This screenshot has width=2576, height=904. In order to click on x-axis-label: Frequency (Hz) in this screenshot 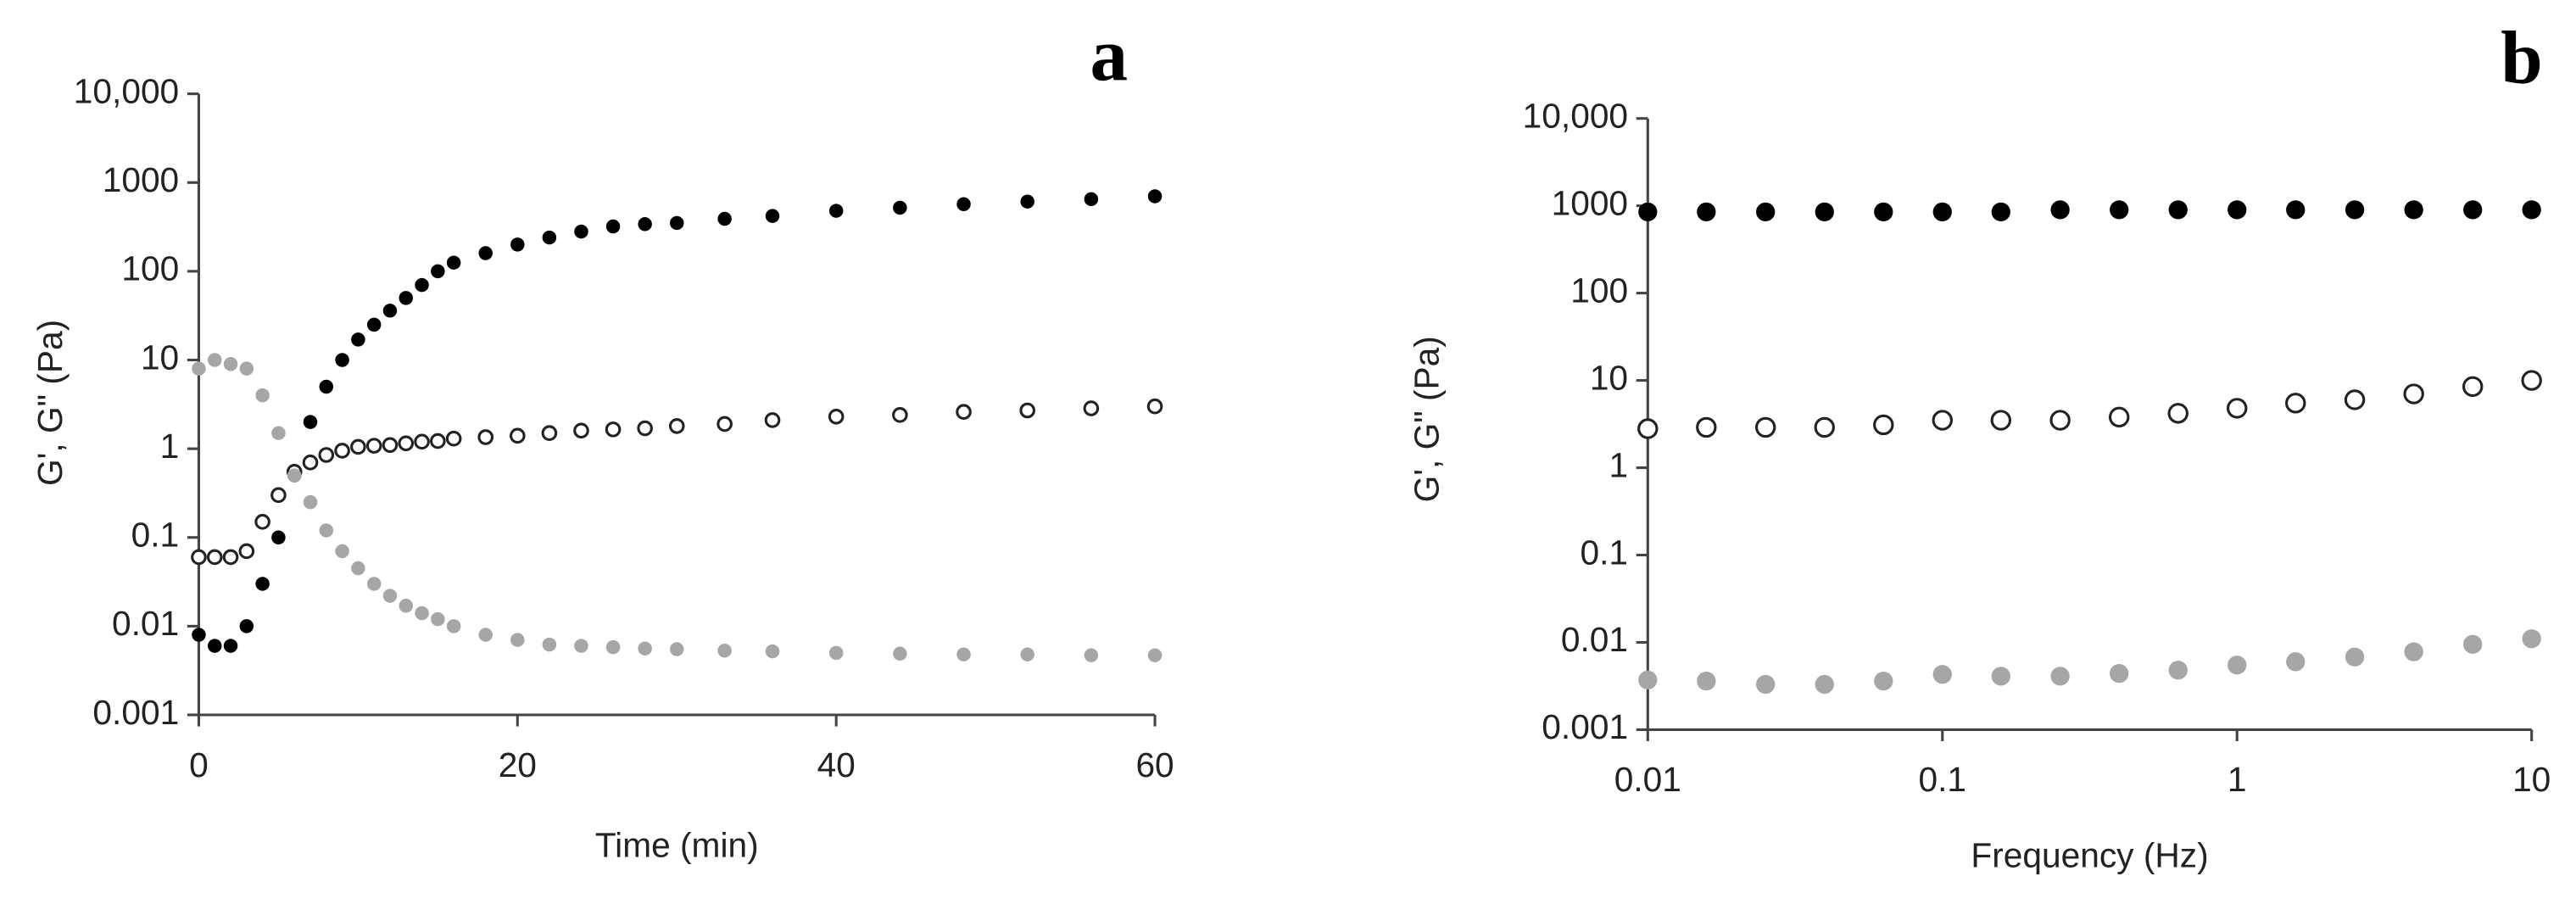, I will do `click(2089, 854)`.